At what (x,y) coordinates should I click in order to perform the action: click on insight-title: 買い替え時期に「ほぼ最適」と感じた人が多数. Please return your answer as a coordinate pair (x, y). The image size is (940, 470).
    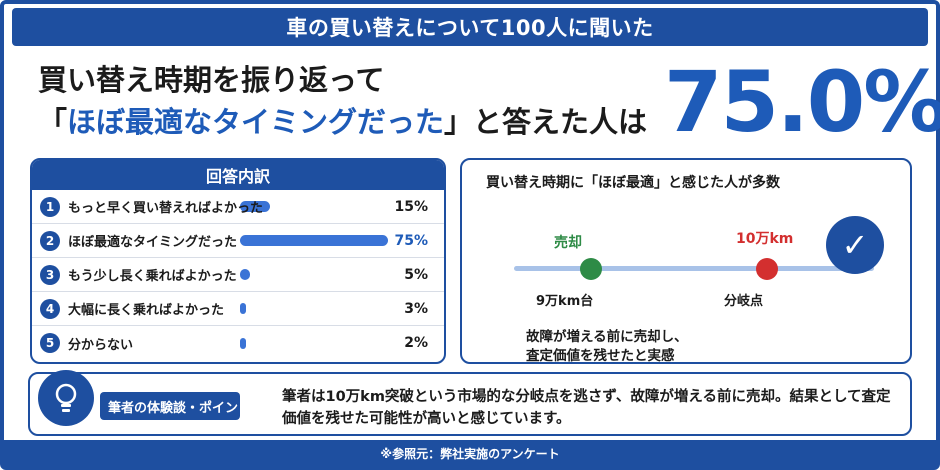
    Looking at the image, I should click on (633, 183).